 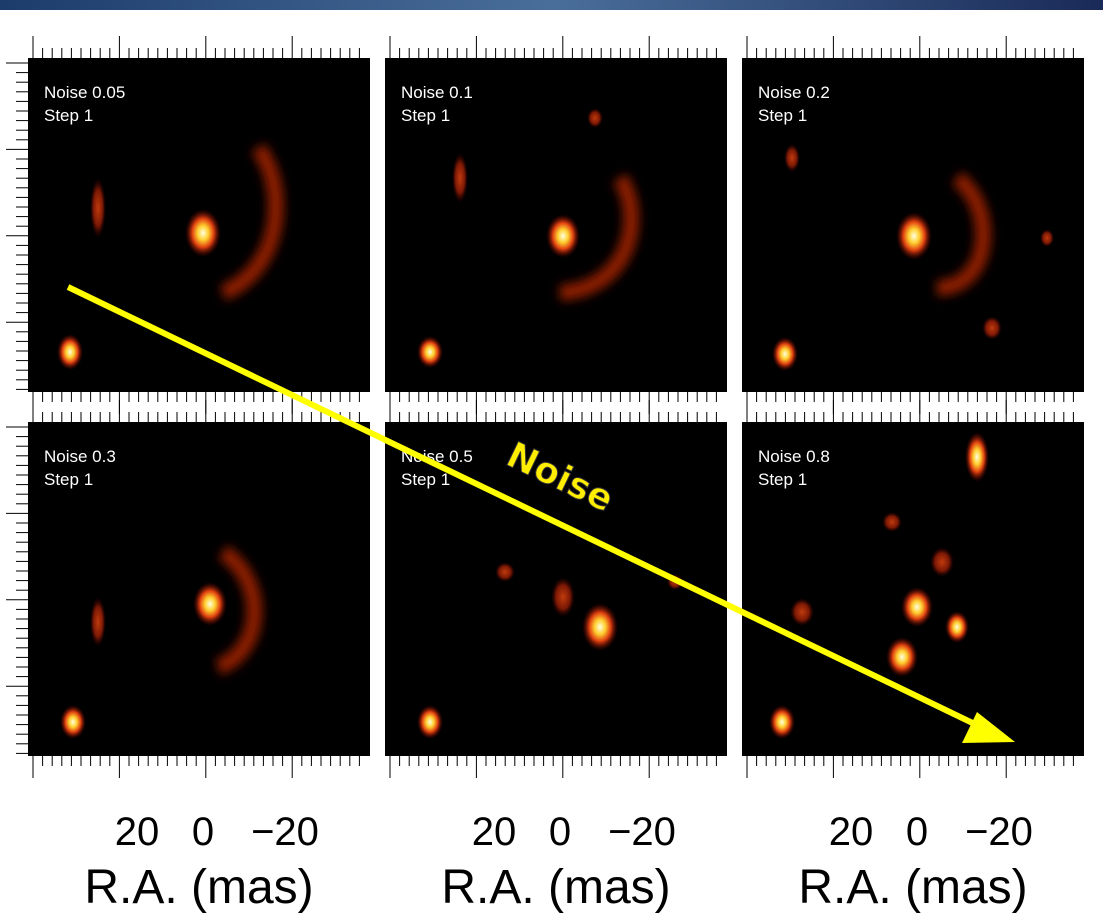 I want to click on panel-noise-label: Noise 0.2, so click(x=794, y=92).